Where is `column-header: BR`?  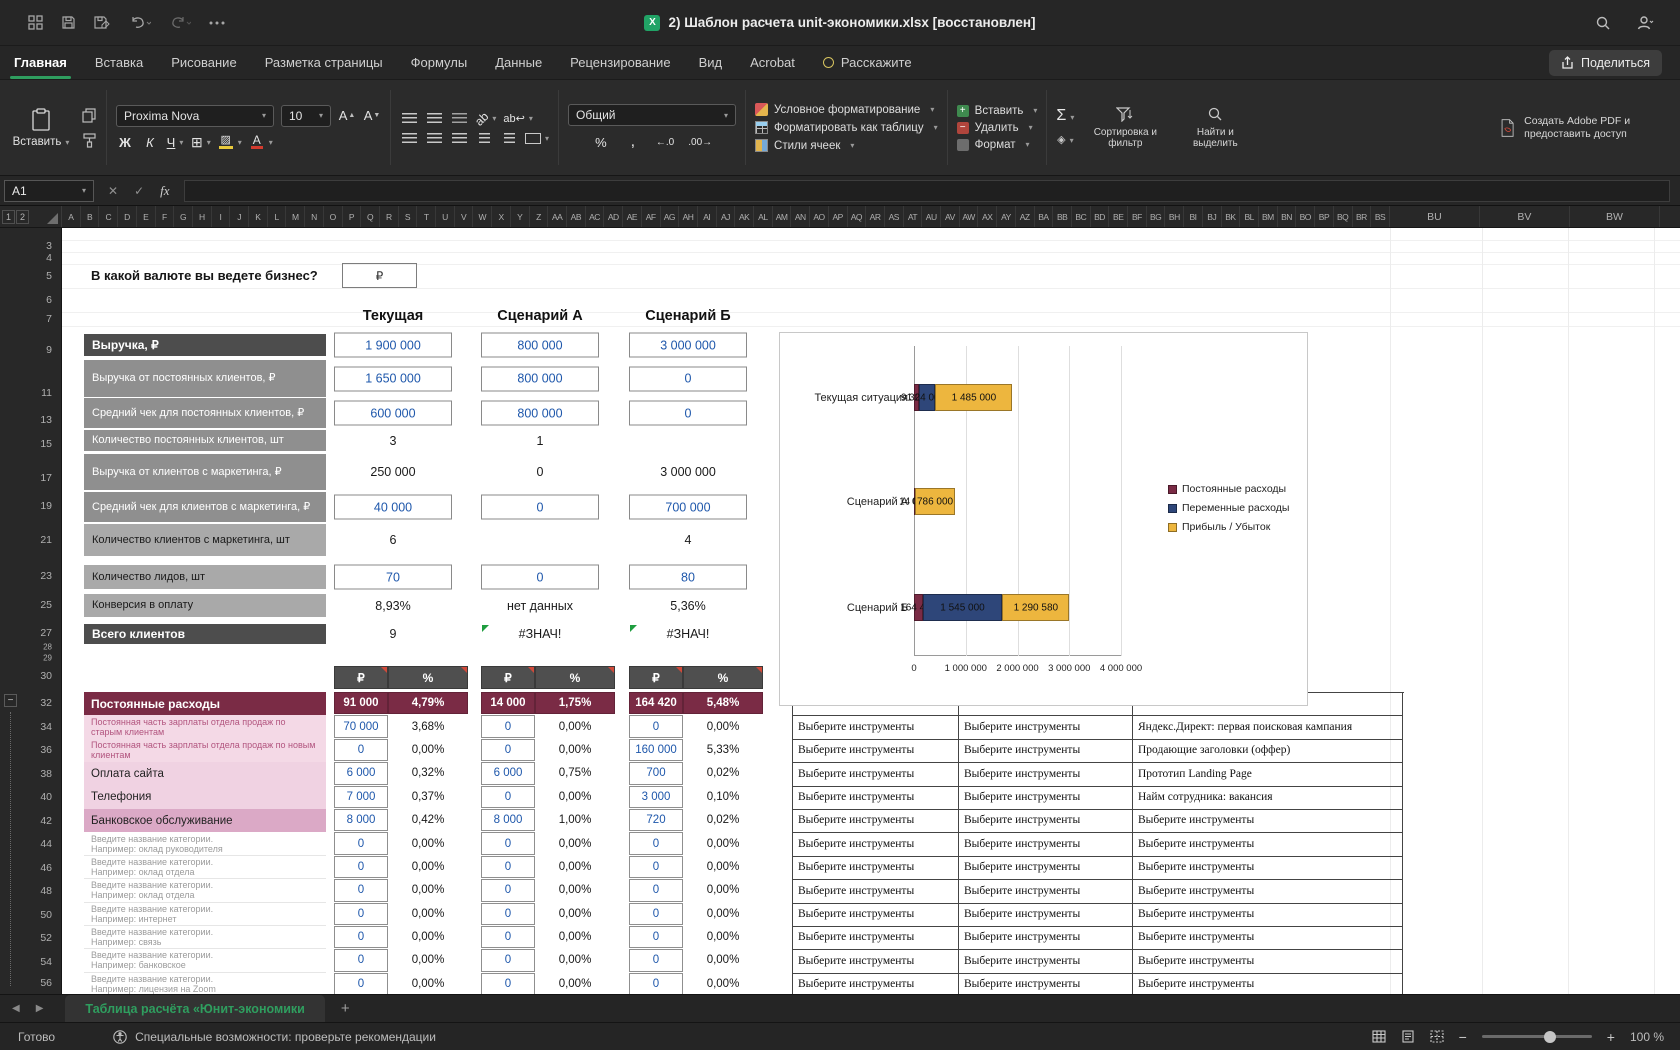 column-header: BR is located at coordinates (1362, 216).